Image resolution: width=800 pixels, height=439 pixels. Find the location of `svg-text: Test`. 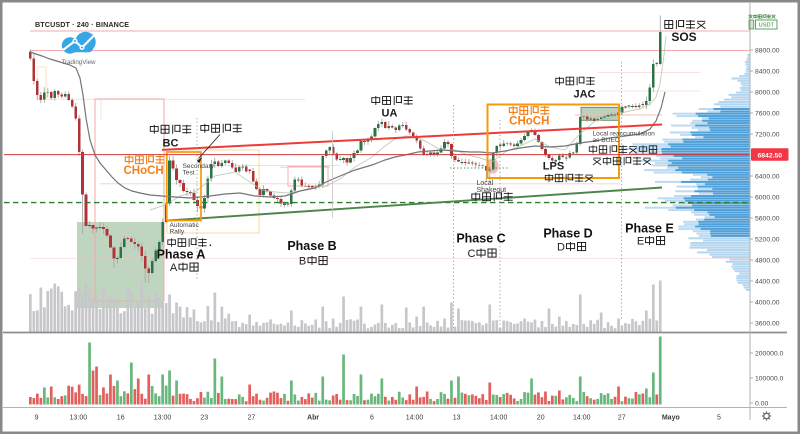

svg-text: Test is located at coordinates (189, 172).